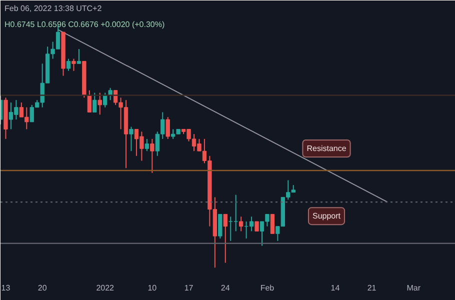 The width and height of the screenshot is (455, 300). What do you see at coordinates (105, 288) in the screenshot?
I see `x-tick-label: 2022` at bounding box center [105, 288].